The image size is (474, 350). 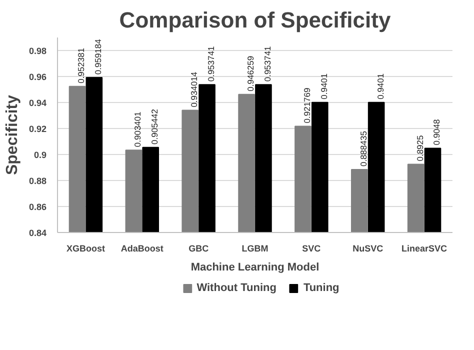 I want to click on legend-label: Without Tuning, so click(x=236, y=288).